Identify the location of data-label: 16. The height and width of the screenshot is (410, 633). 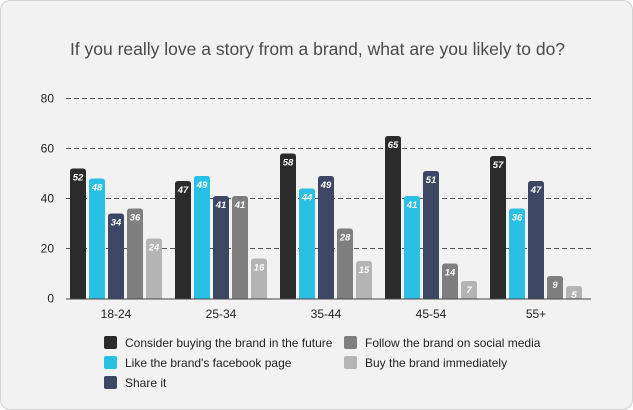
(259, 268).